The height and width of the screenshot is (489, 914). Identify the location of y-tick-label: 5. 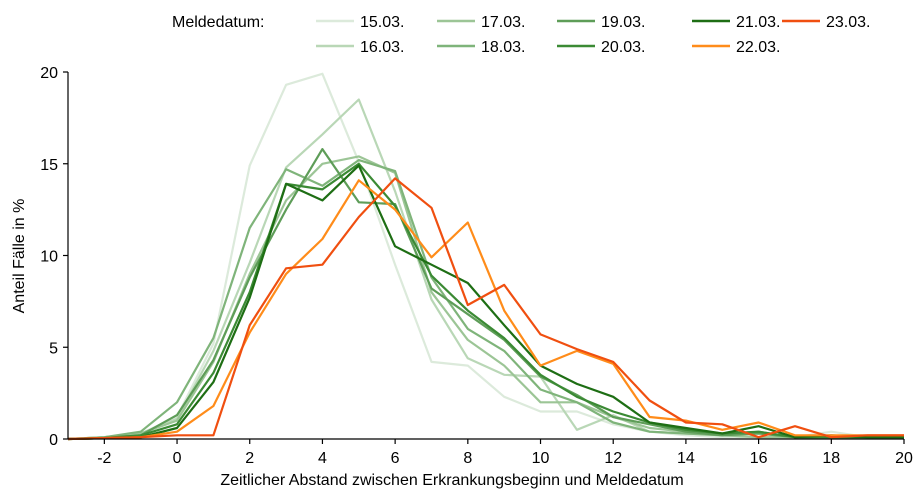
(53, 348).